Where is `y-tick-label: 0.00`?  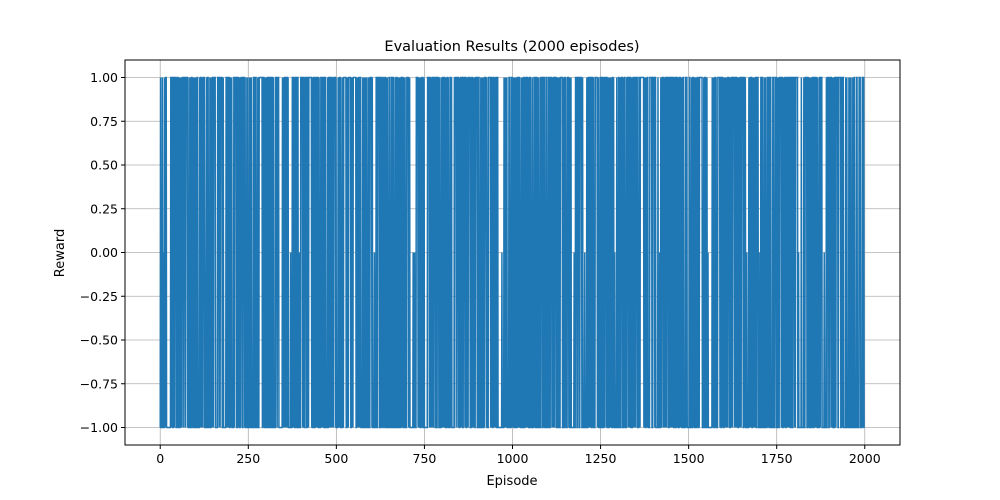 y-tick-label: 0.00 is located at coordinates (104, 252).